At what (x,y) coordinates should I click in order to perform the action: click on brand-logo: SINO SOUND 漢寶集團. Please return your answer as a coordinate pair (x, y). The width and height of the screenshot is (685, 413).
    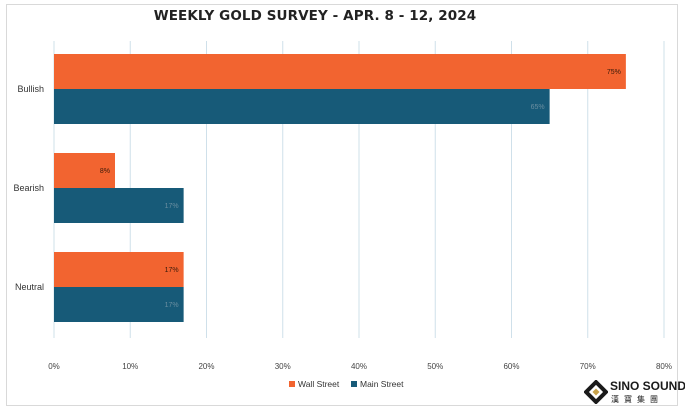
    Looking at the image, I should click on (634, 393).